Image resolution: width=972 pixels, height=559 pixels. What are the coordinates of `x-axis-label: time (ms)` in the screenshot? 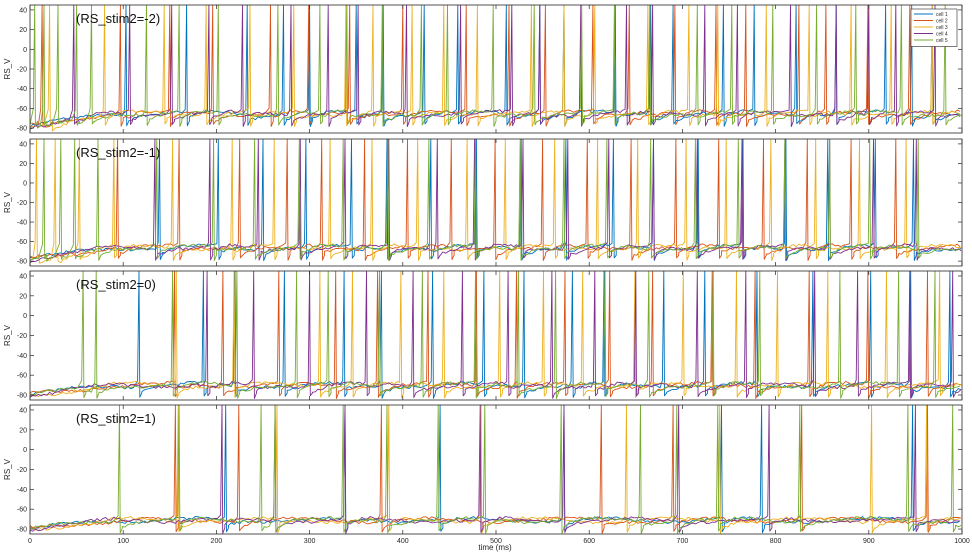 It's located at (495, 547).